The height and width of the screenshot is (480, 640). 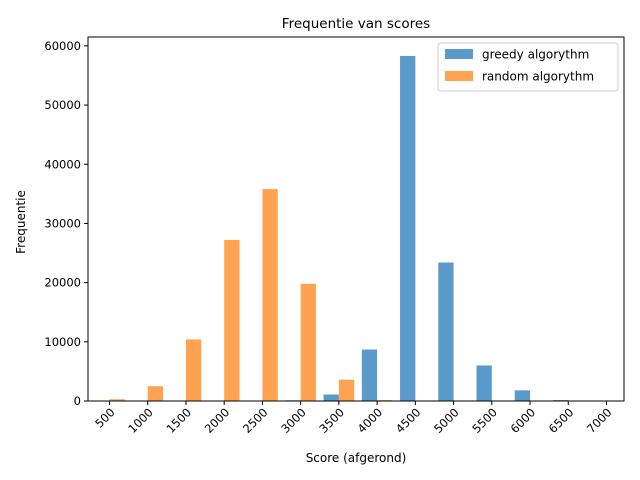 I want to click on x-tick-label: 4500, so click(x=408, y=420).